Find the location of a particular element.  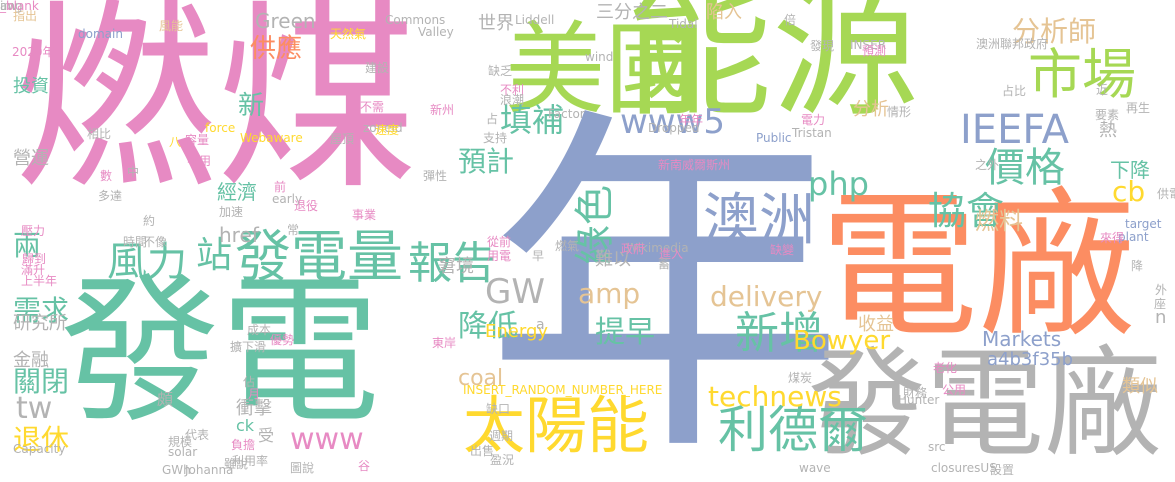

cloud-word: IEEFA is located at coordinates (1015, 130).